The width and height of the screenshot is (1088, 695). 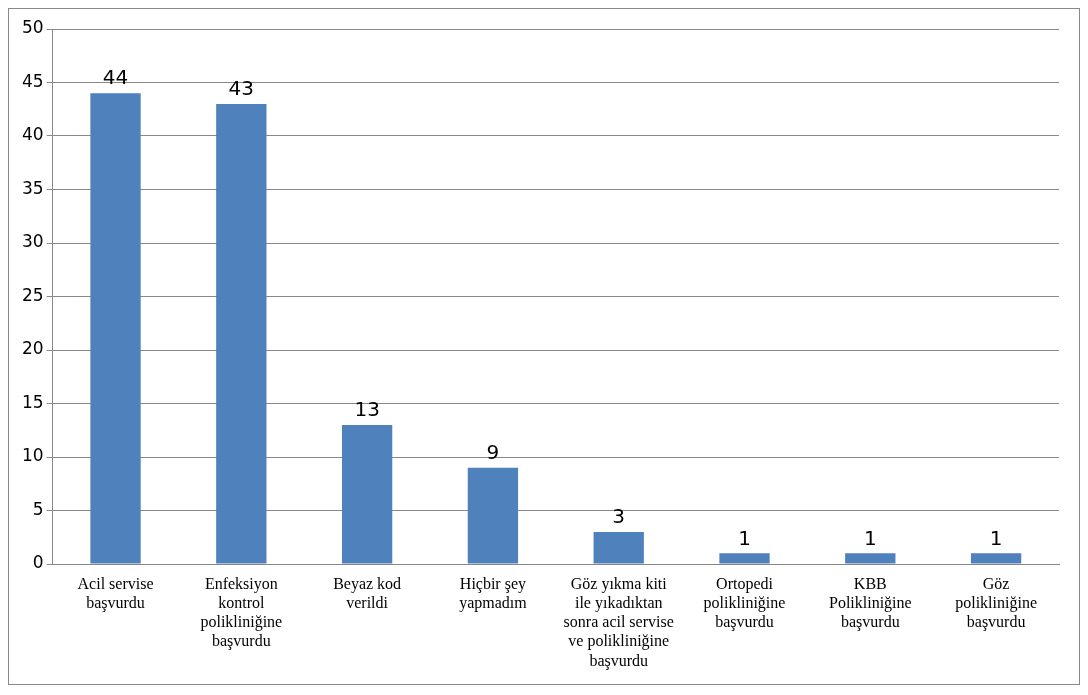 What do you see at coordinates (870, 603) in the screenshot?
I see `x-tick-label: KBB Polikliniğine başvurdu` at bounding box center [870, 603].